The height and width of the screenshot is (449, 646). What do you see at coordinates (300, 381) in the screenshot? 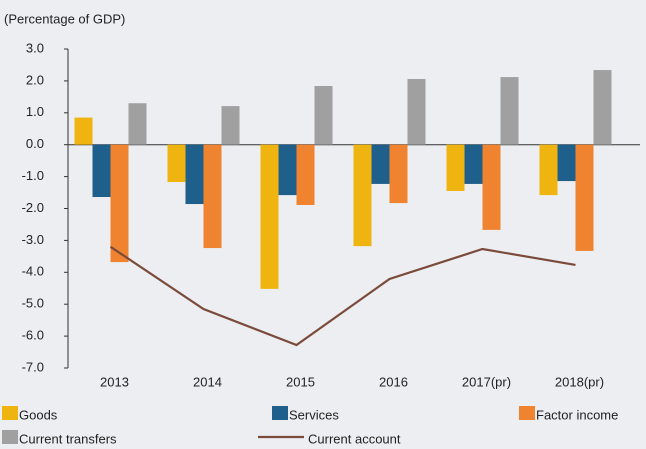
I see `x-tick-label: 2015` at bounding box center [300, 381].